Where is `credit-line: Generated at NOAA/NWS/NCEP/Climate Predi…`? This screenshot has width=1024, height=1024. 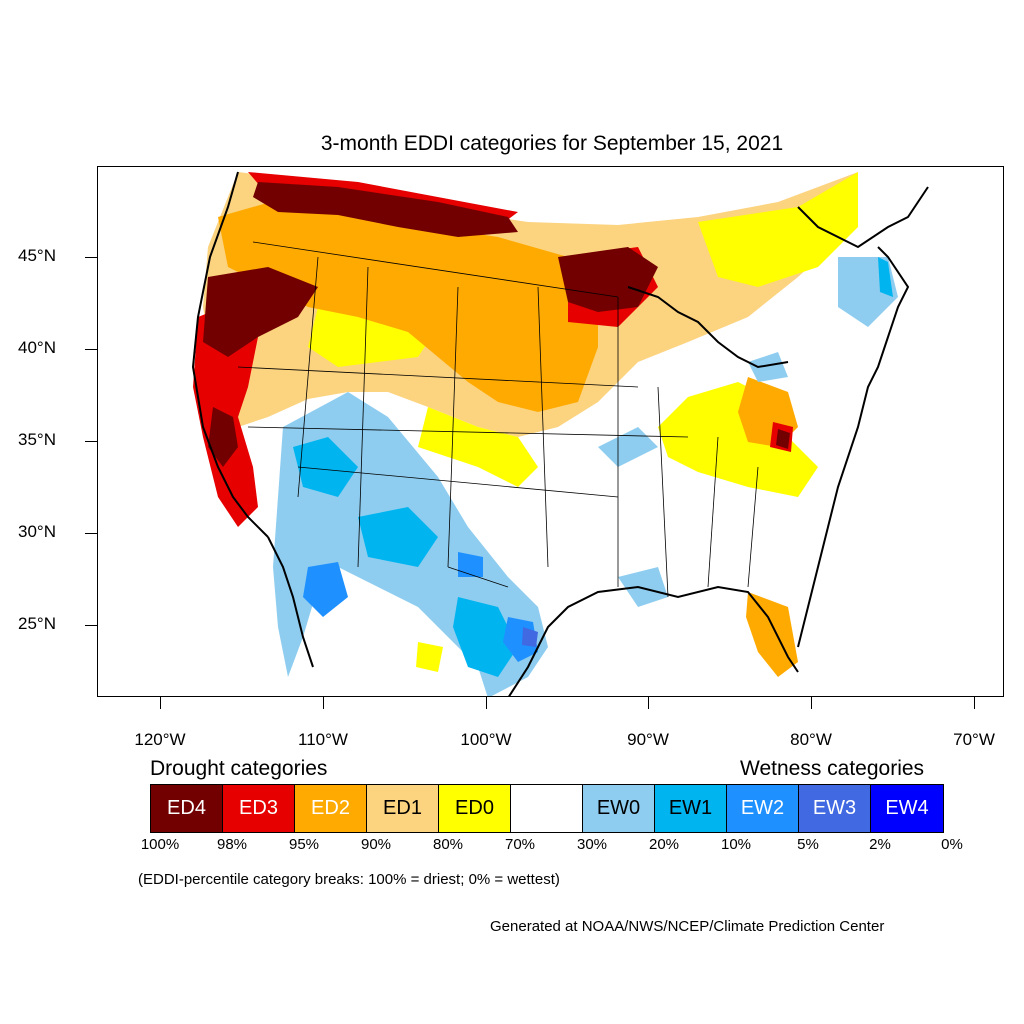
credit-line: Generated at NOAA/NWS/NCEP/Climate Predi… is located at coordinates (687, 926).